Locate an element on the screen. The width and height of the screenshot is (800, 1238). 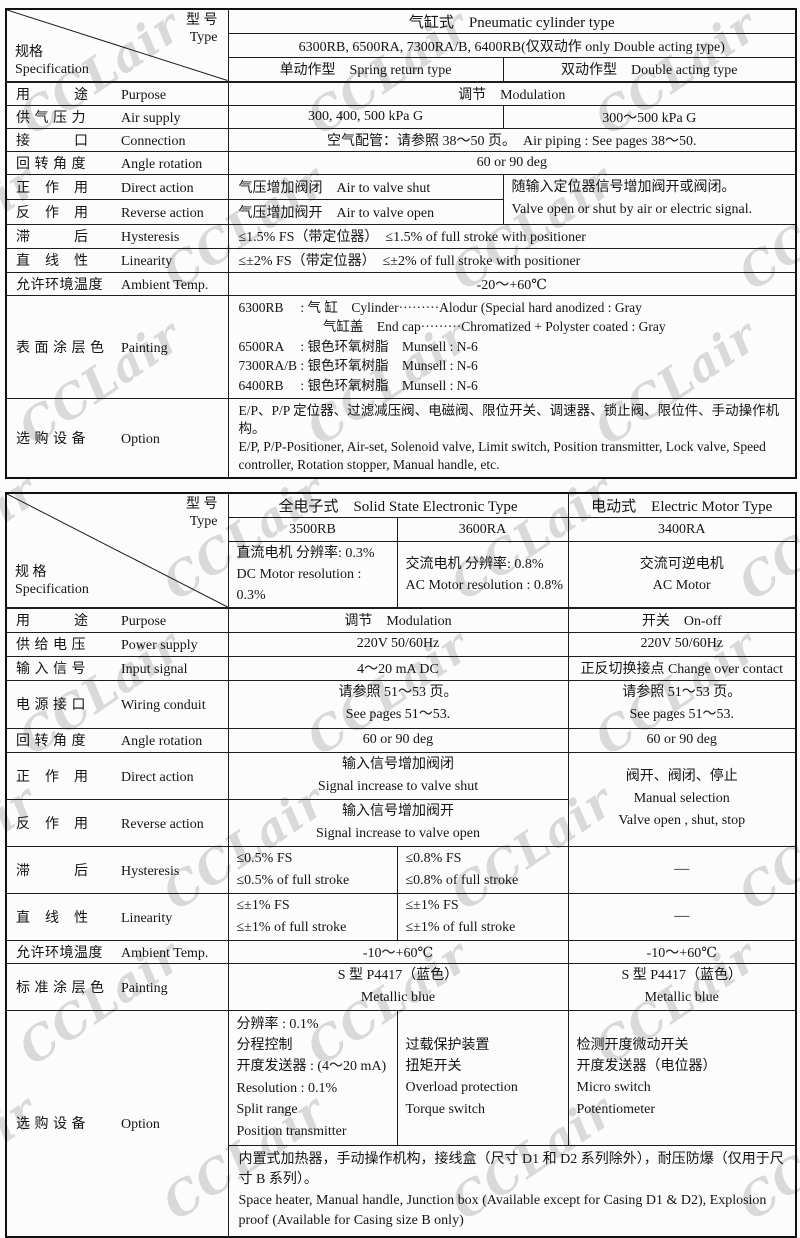
t2-hysteresis-3600ra: ≤0.8% FS ≤0.8% of full stroke is located at coordinates (482, 869).